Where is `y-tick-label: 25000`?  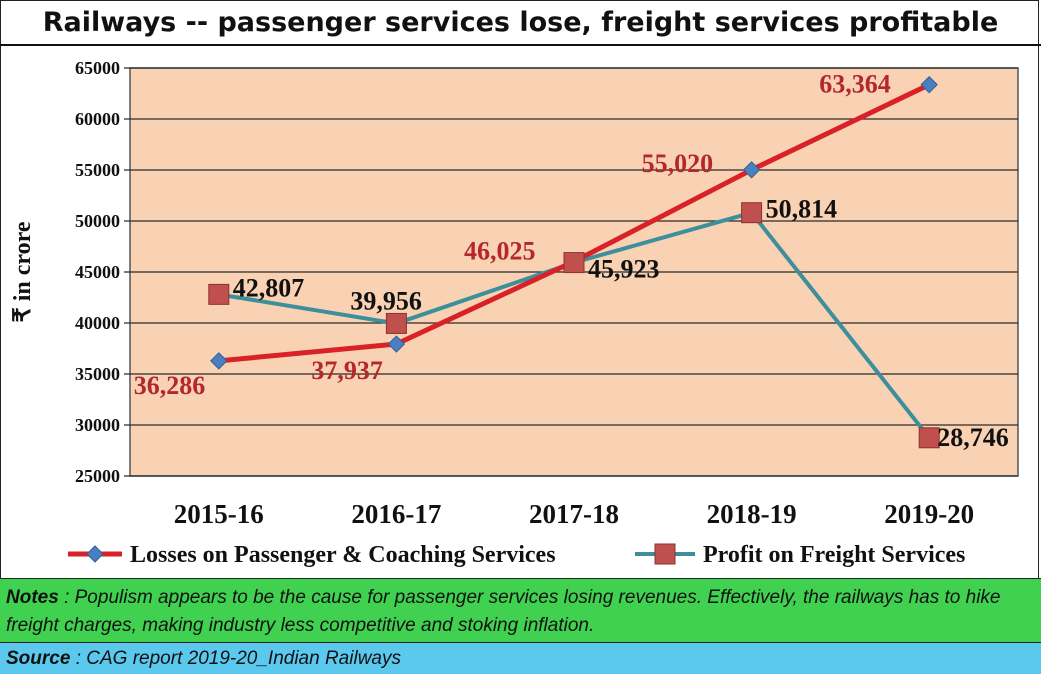
y-tick-label: 25000 is located at coordinates (97, 476).